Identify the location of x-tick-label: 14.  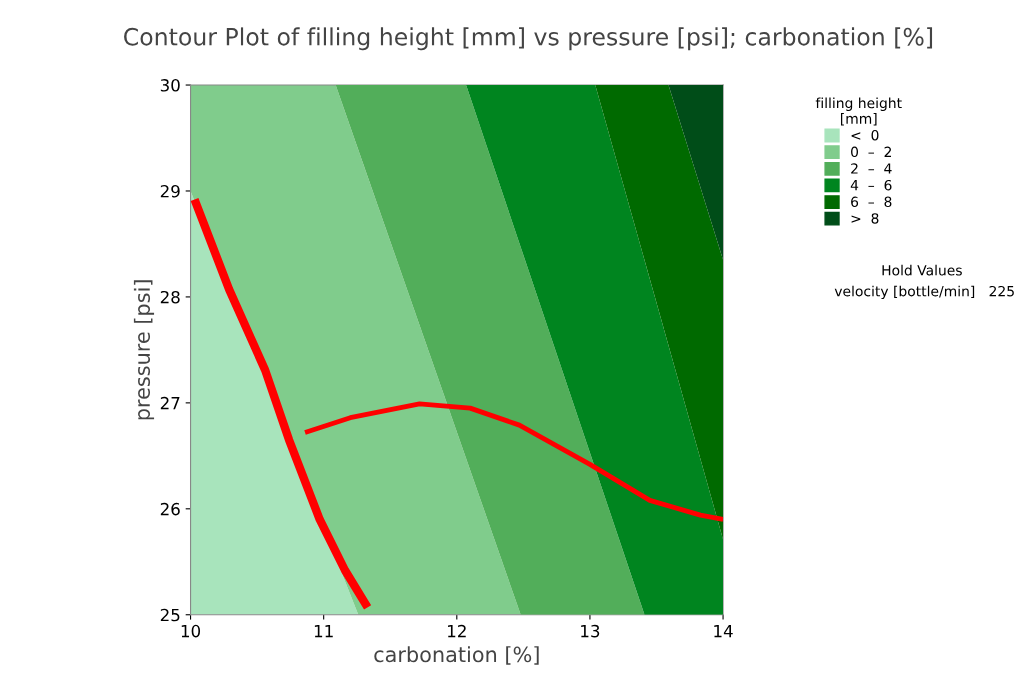
(723, 631).